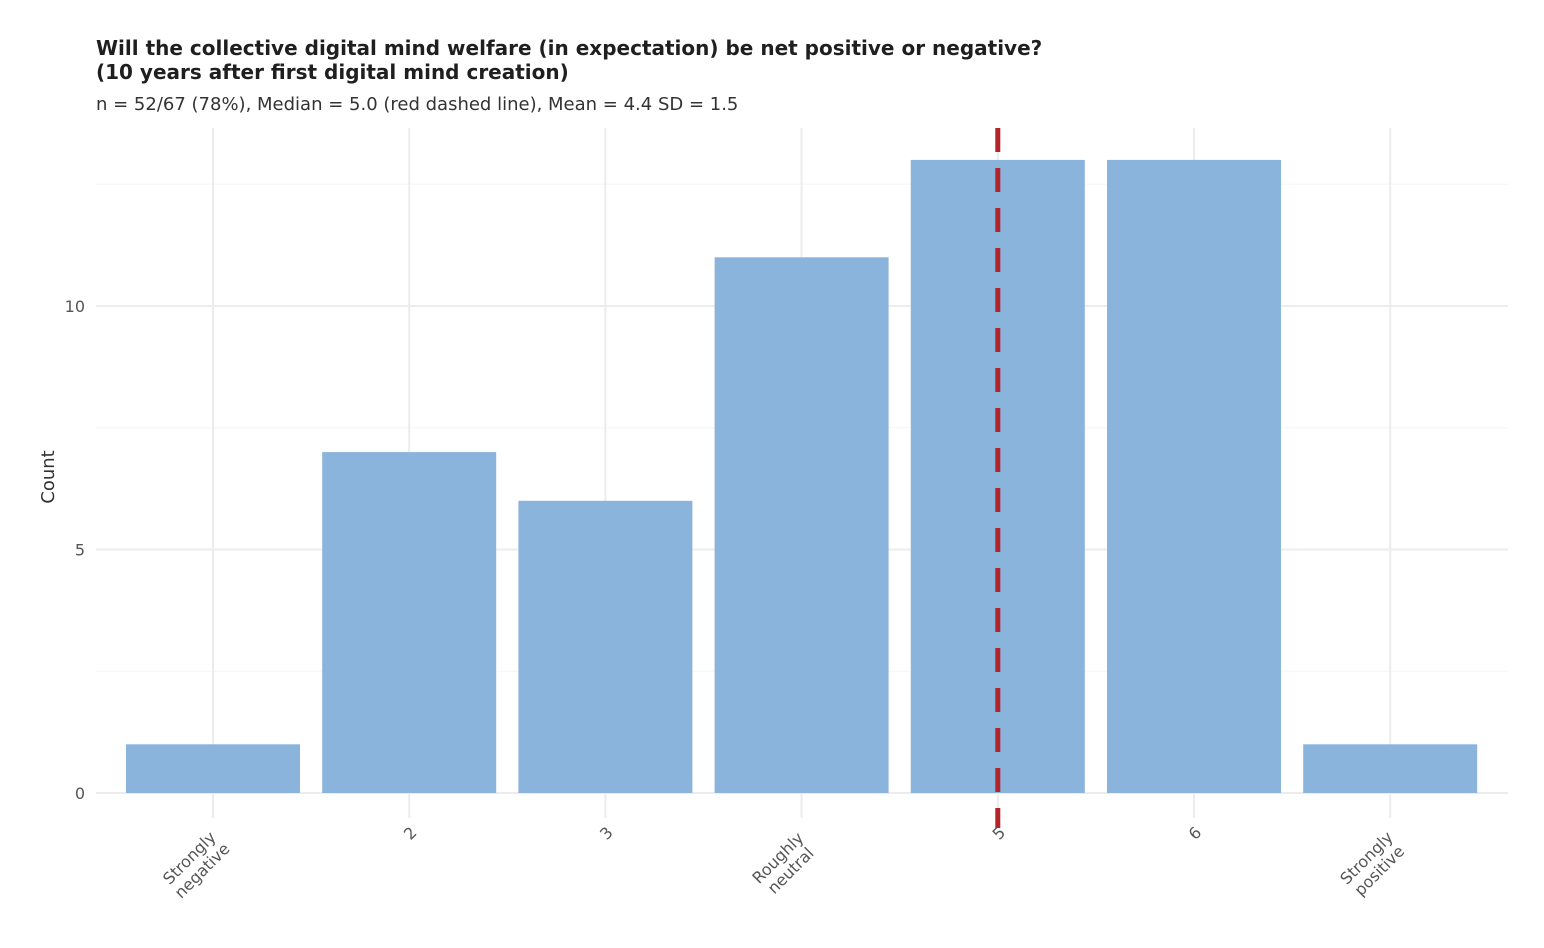 The image size is (1544, 948). I want to click on x-tick-text: Roughlyneutral, so click(784, 864).